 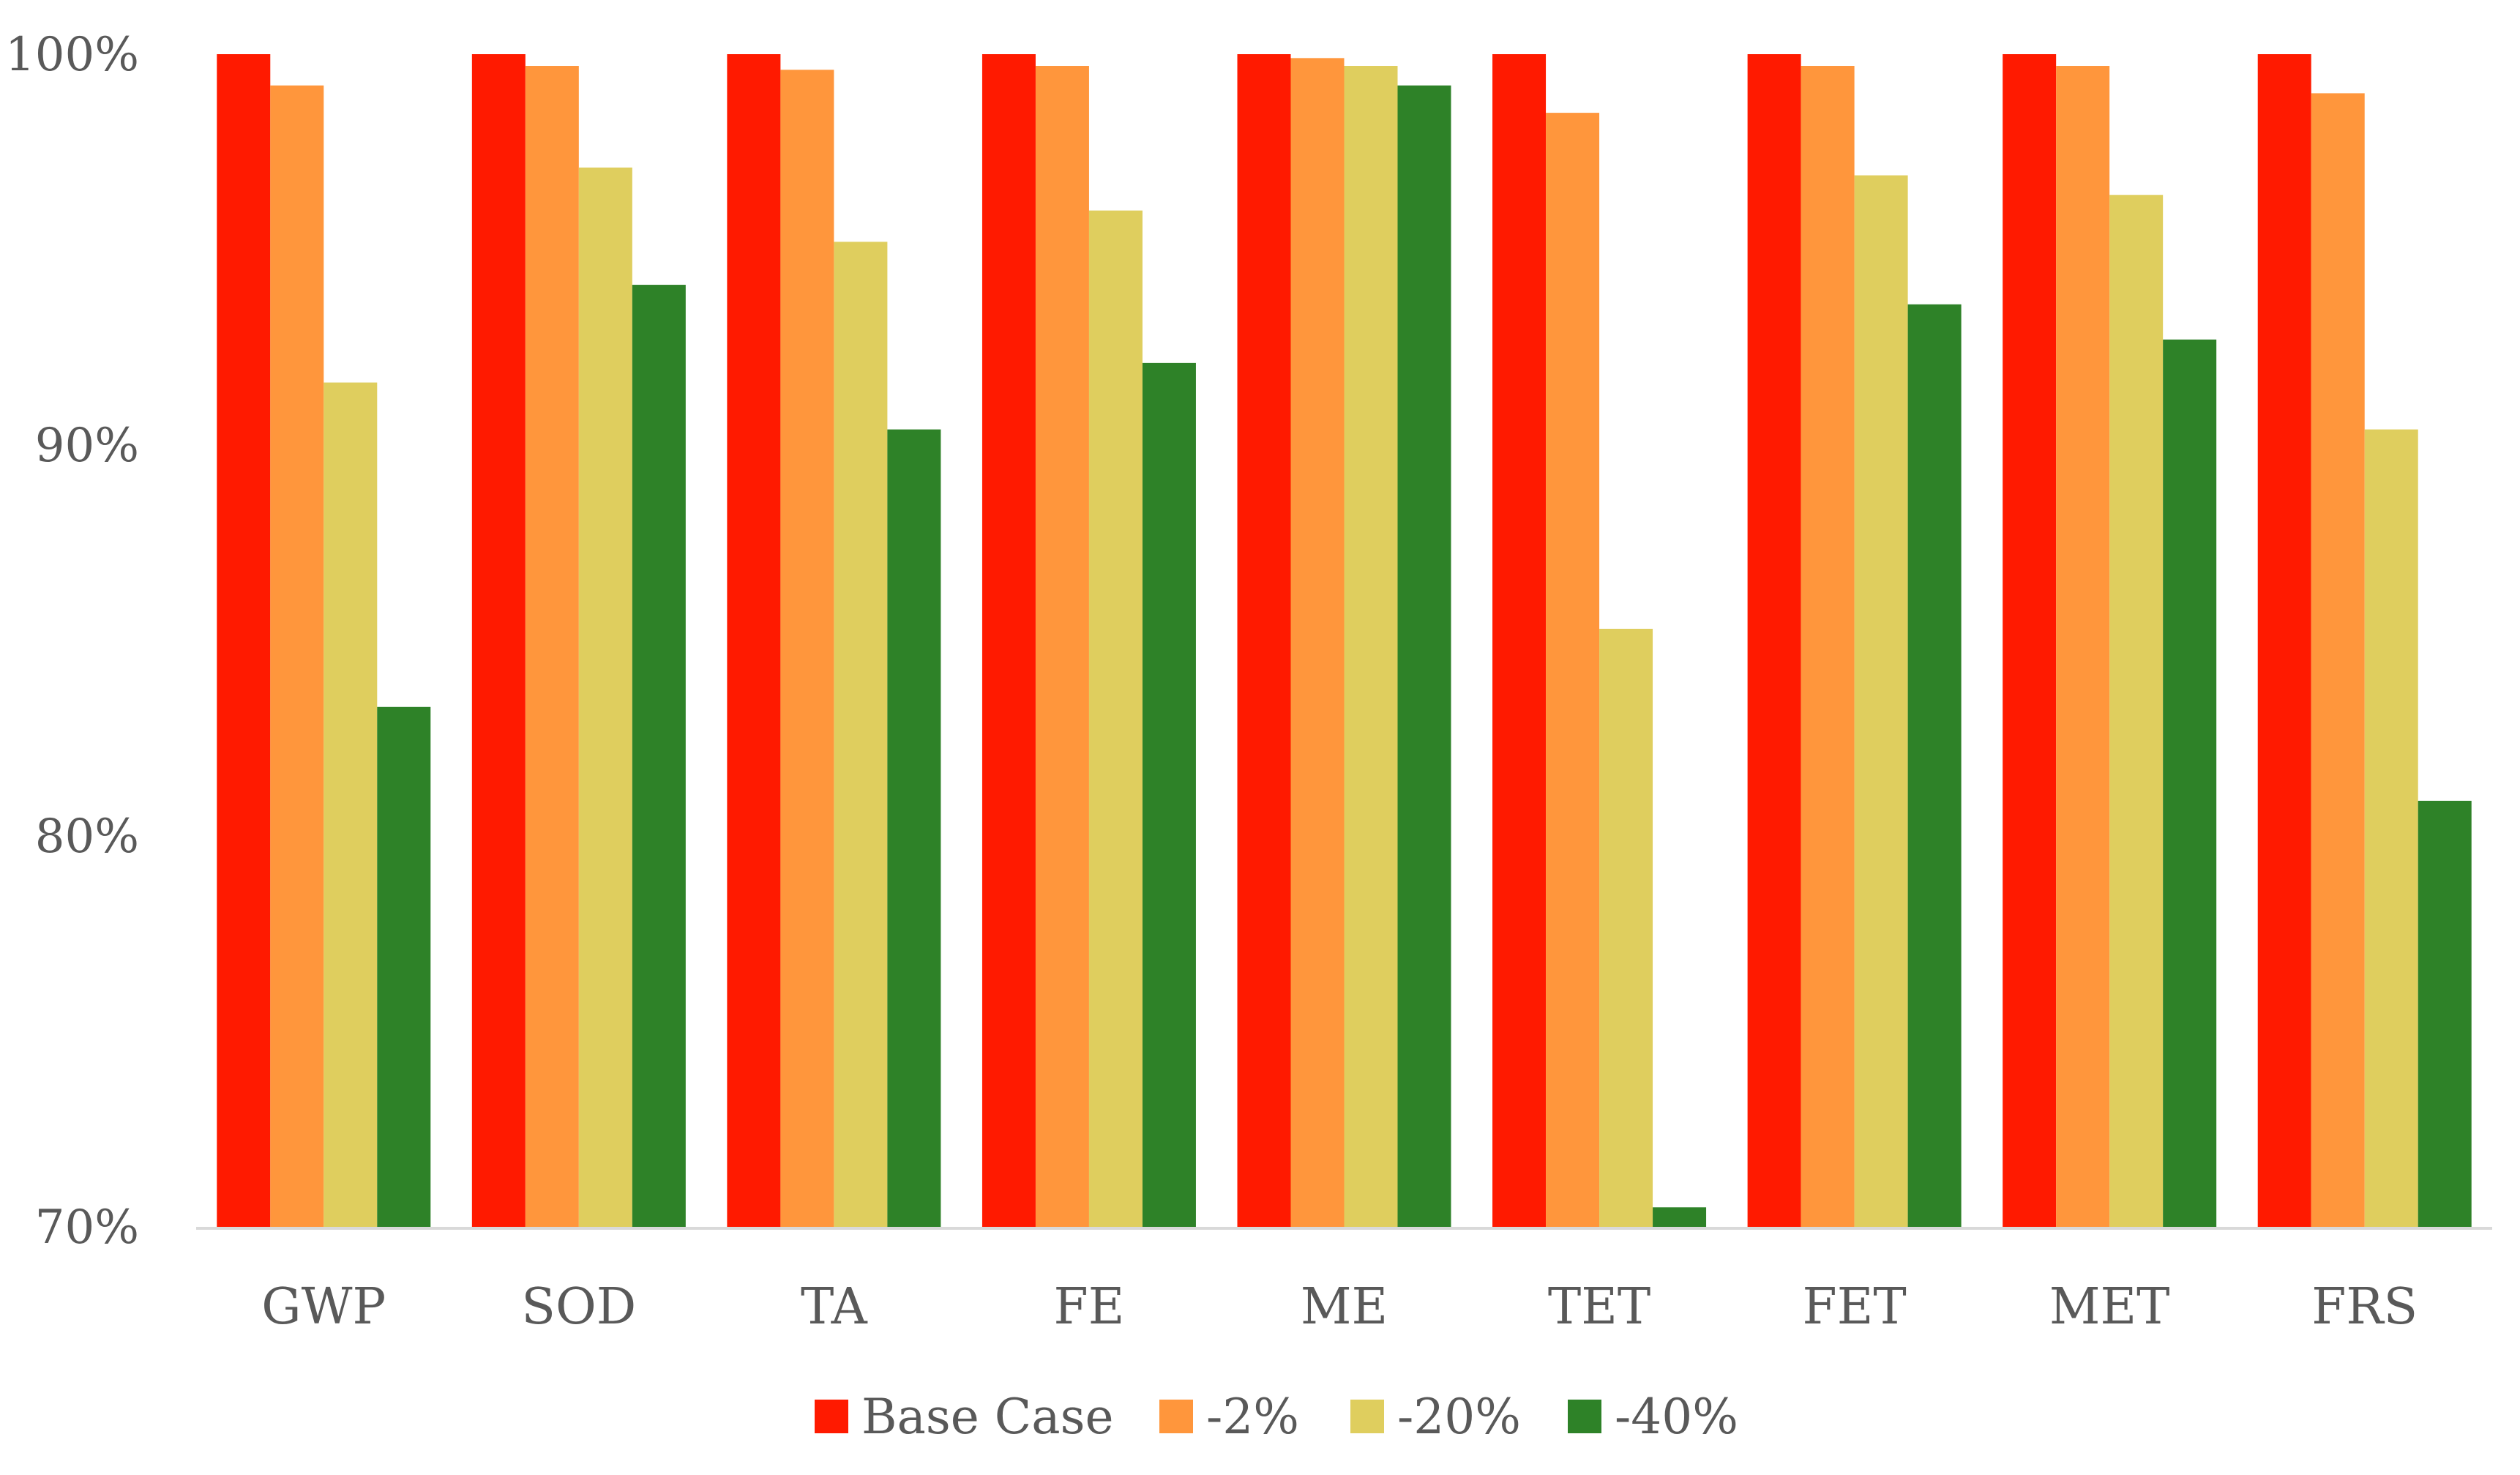 I want to click on x-category-label: FE, so click(x=1089, y=1307).